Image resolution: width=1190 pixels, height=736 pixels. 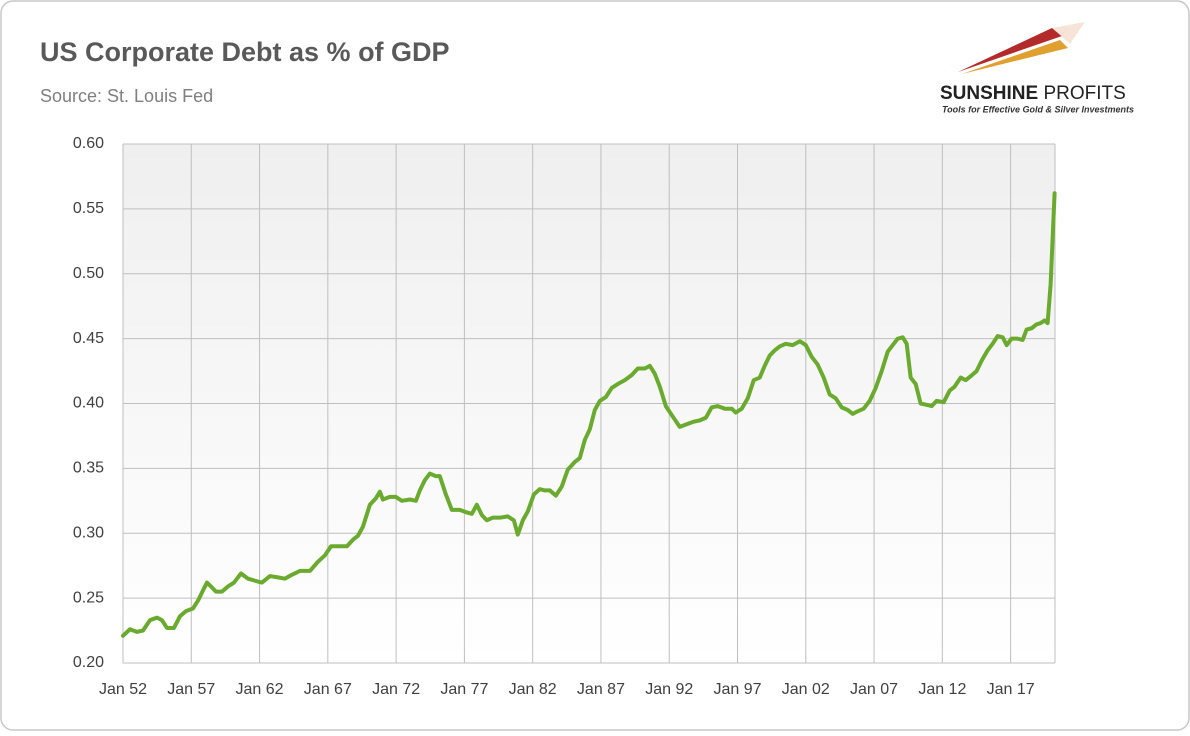 What do you see at coordinates (88, 338) in the screenshot?
I see `y-tick-label: 0.45` at bounding box center [88, 338].